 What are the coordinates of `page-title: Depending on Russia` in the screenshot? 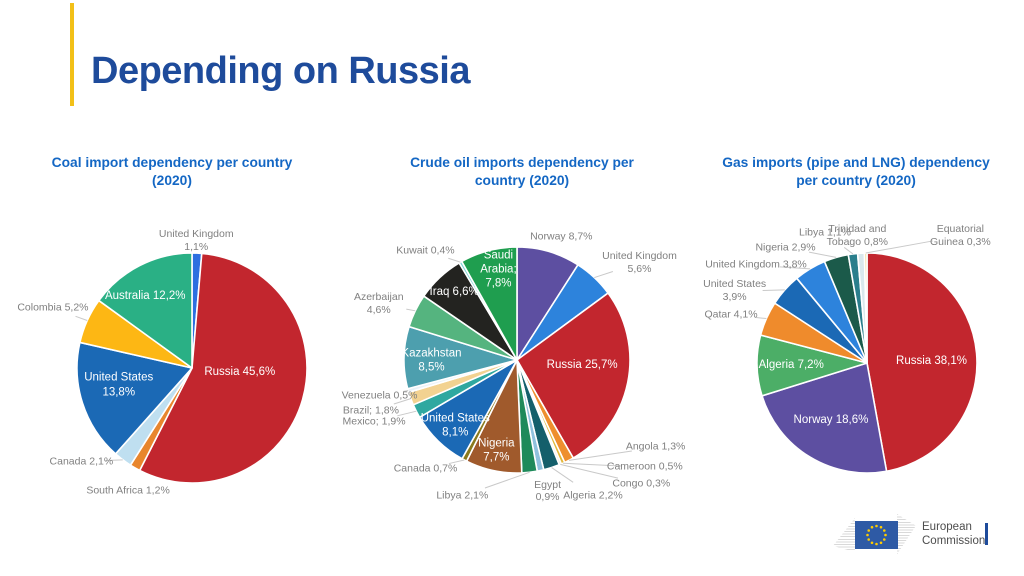 It's located at (280, 71).